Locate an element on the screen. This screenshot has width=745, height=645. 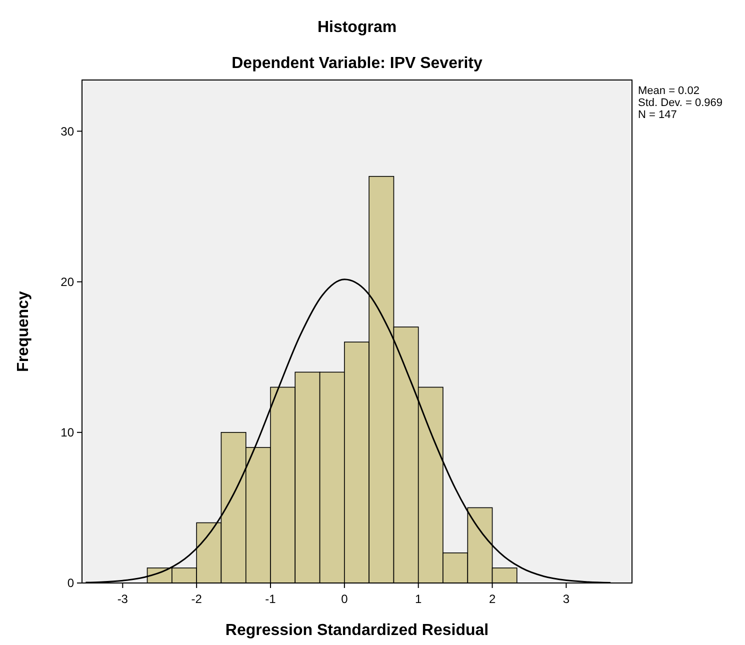
y-tick-label: 30 is located at coordinates (67, 131).